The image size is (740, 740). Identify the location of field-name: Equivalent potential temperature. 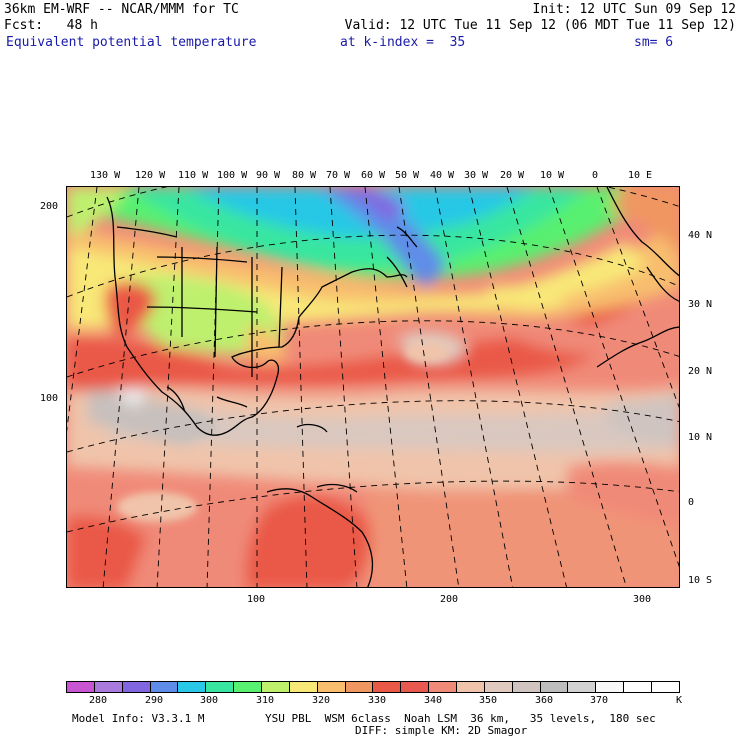
(131, 42).